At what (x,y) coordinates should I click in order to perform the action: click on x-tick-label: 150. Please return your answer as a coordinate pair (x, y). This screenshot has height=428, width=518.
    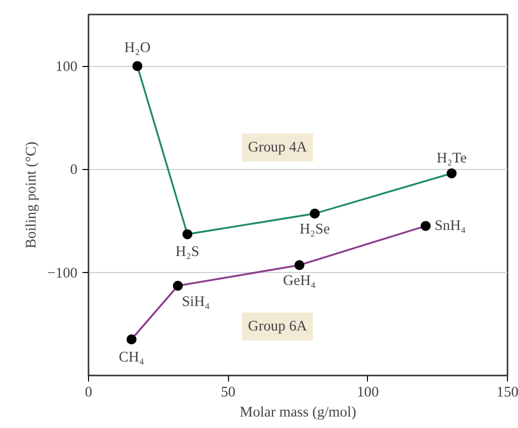
    Looking at the image, I should click on (507, 392).